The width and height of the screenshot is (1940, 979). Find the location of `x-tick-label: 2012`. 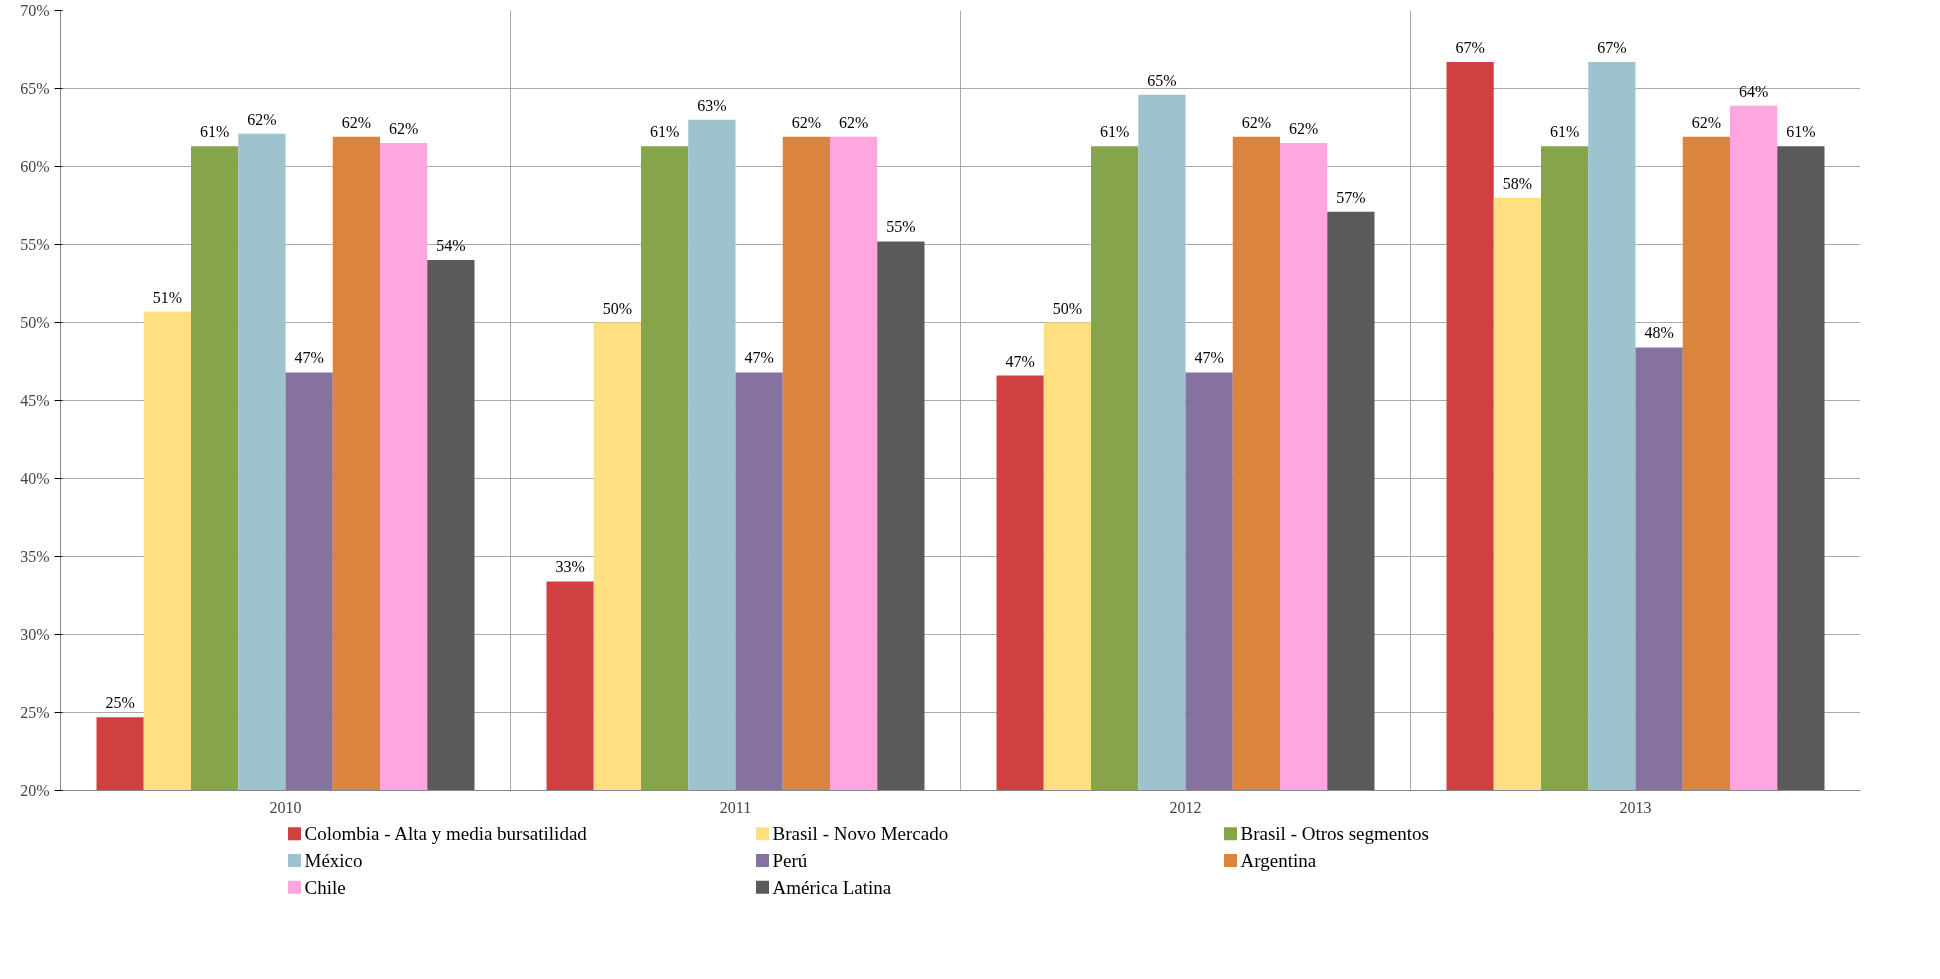

x-tick-label: 2012 is located at coordinates (1185, 807).